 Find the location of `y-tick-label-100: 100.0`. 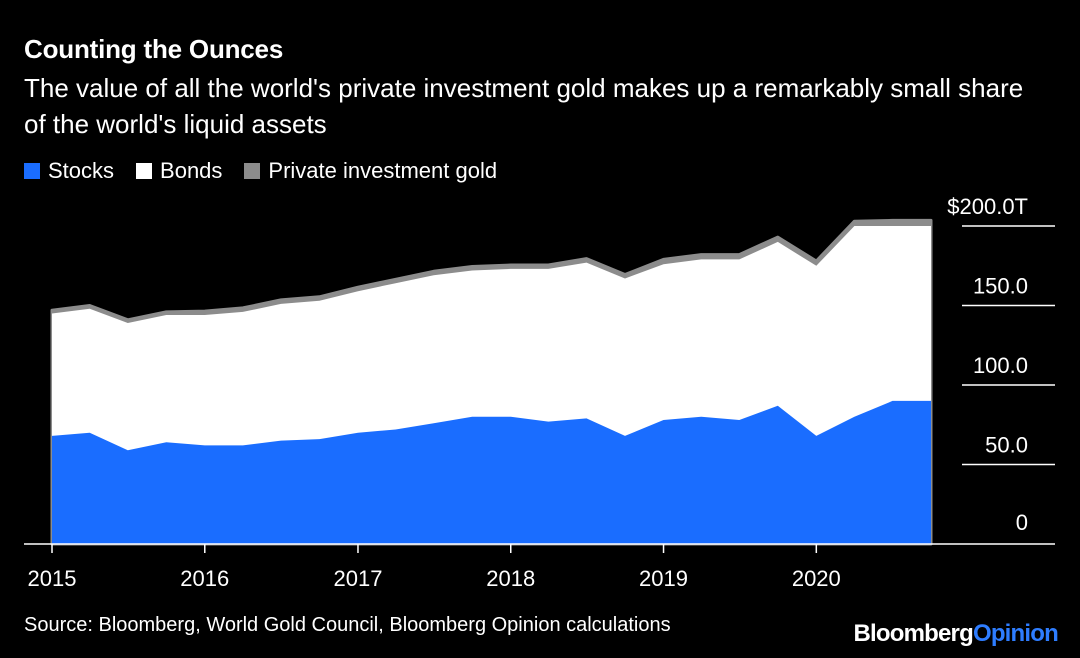

y-tick-label-100: 100.0 is located at coordinates (1000, 365).